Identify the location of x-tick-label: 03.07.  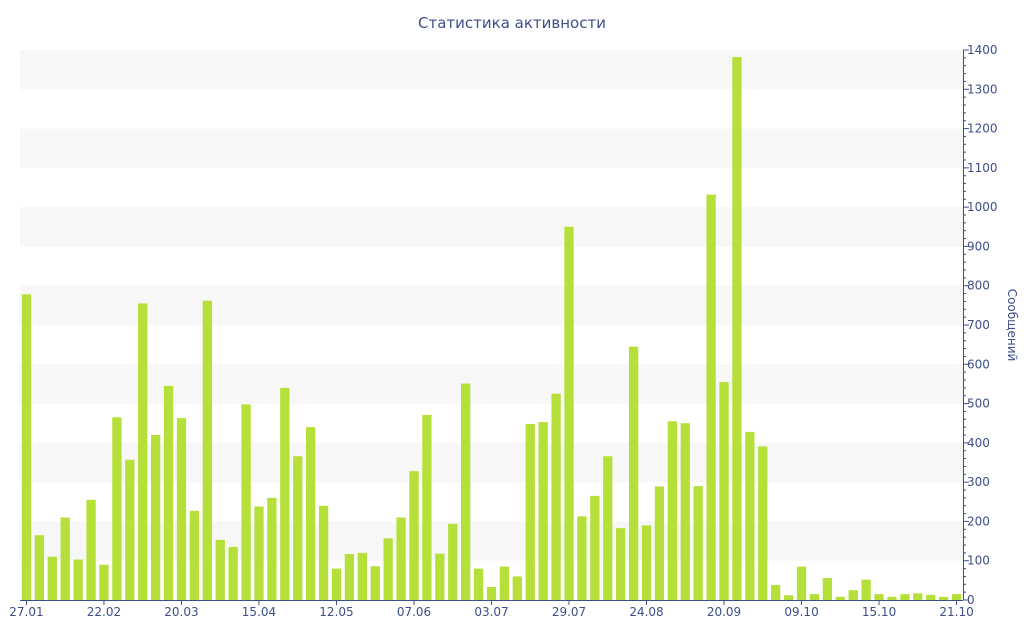
(491, 612).